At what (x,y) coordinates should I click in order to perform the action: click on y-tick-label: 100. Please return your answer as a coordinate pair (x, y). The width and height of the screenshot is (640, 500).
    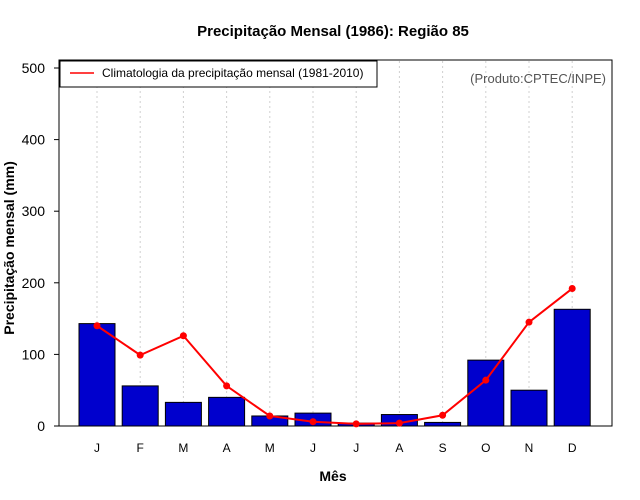
    Looking at the image, I should click on (34, 354).